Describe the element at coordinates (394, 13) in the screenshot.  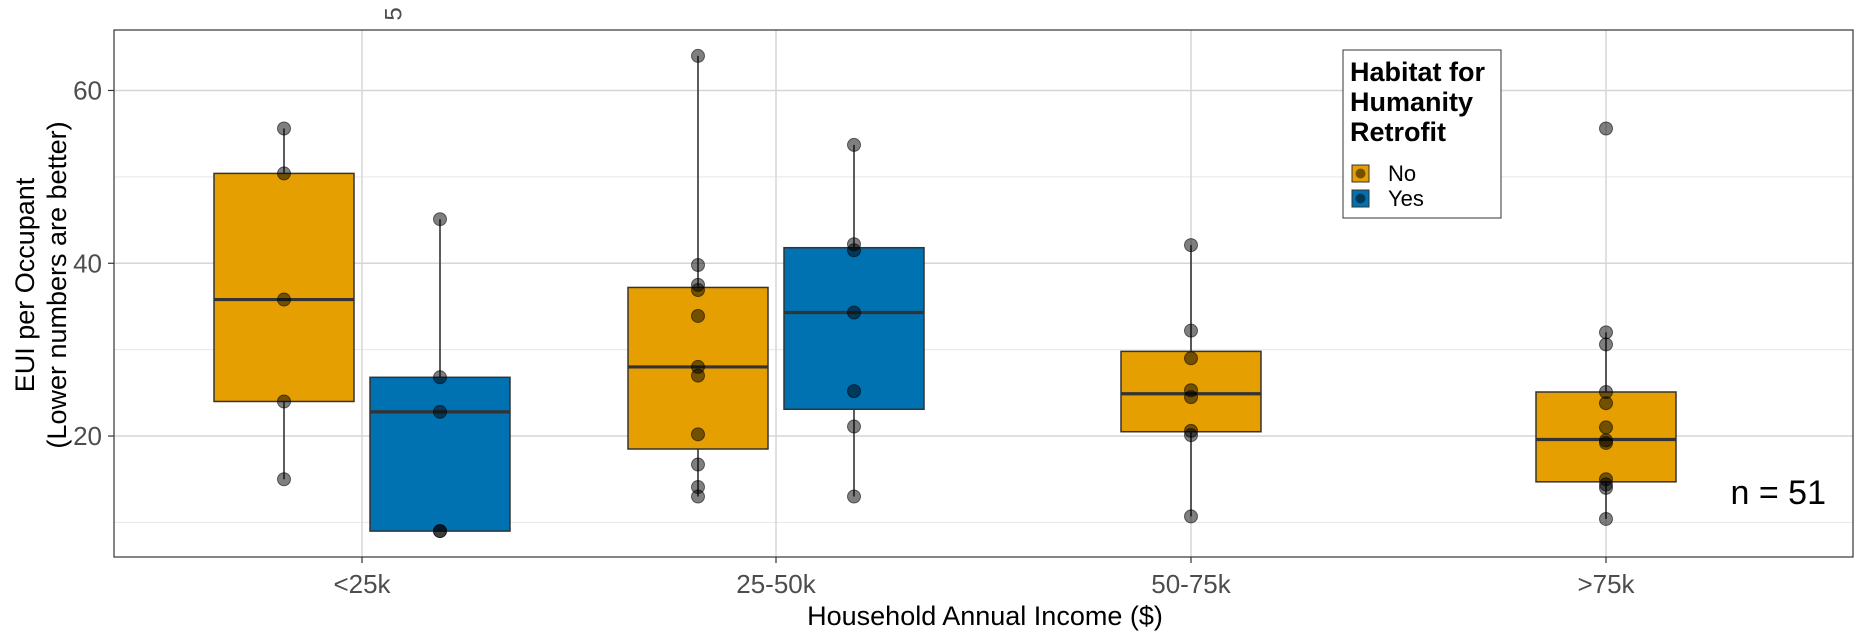
I see `stray-label-5: 5` at that location.